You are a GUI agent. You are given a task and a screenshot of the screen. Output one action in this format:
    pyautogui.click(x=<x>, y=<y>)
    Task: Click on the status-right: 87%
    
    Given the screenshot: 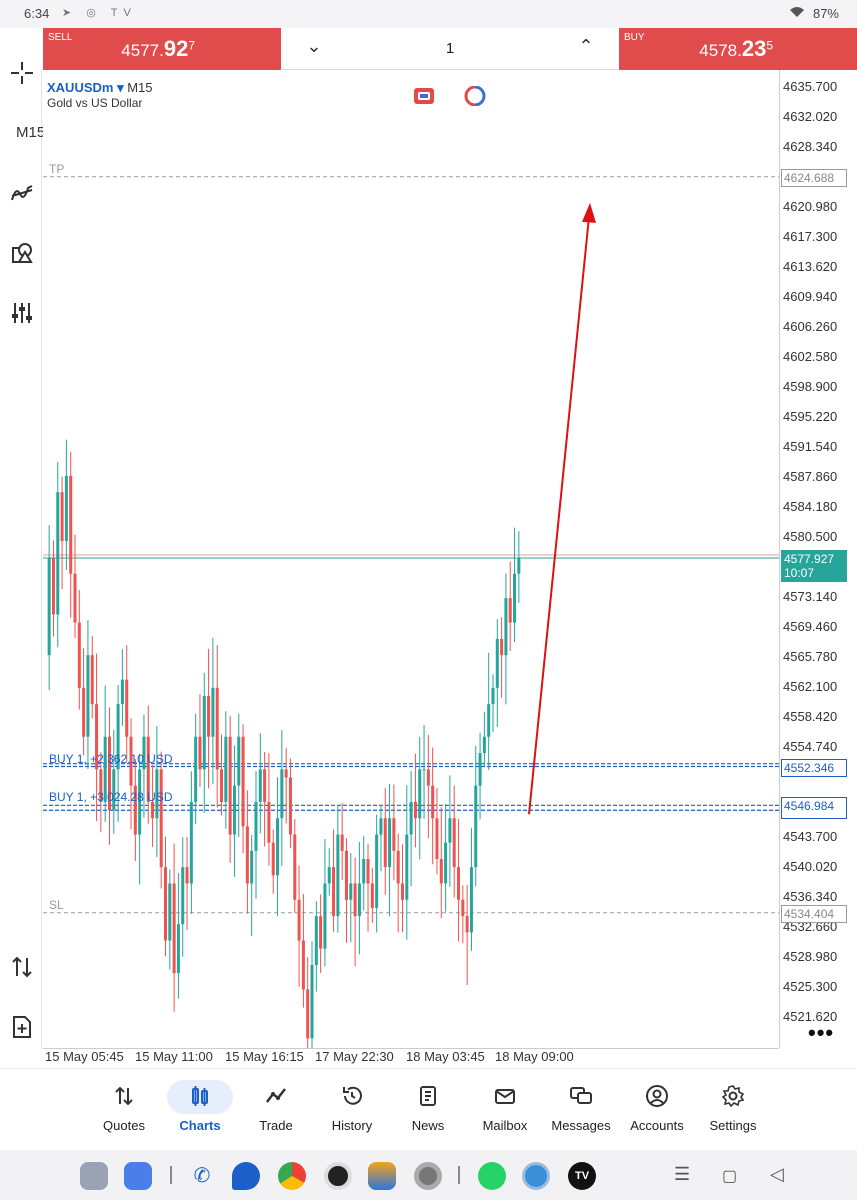 What is the action you would take?
    pyautogui.click(x=814, y=13)
    